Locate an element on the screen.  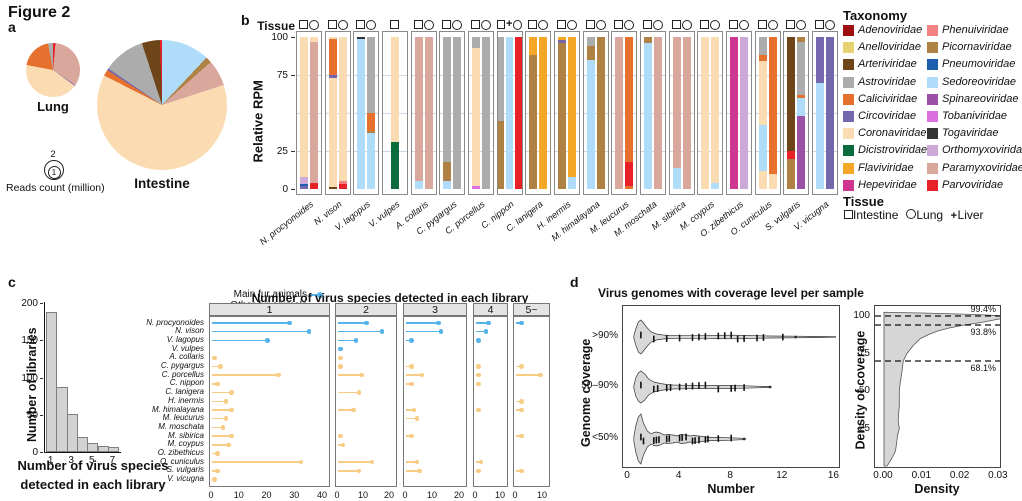
tissue-circle-icon is located at coordinates (571, 24).